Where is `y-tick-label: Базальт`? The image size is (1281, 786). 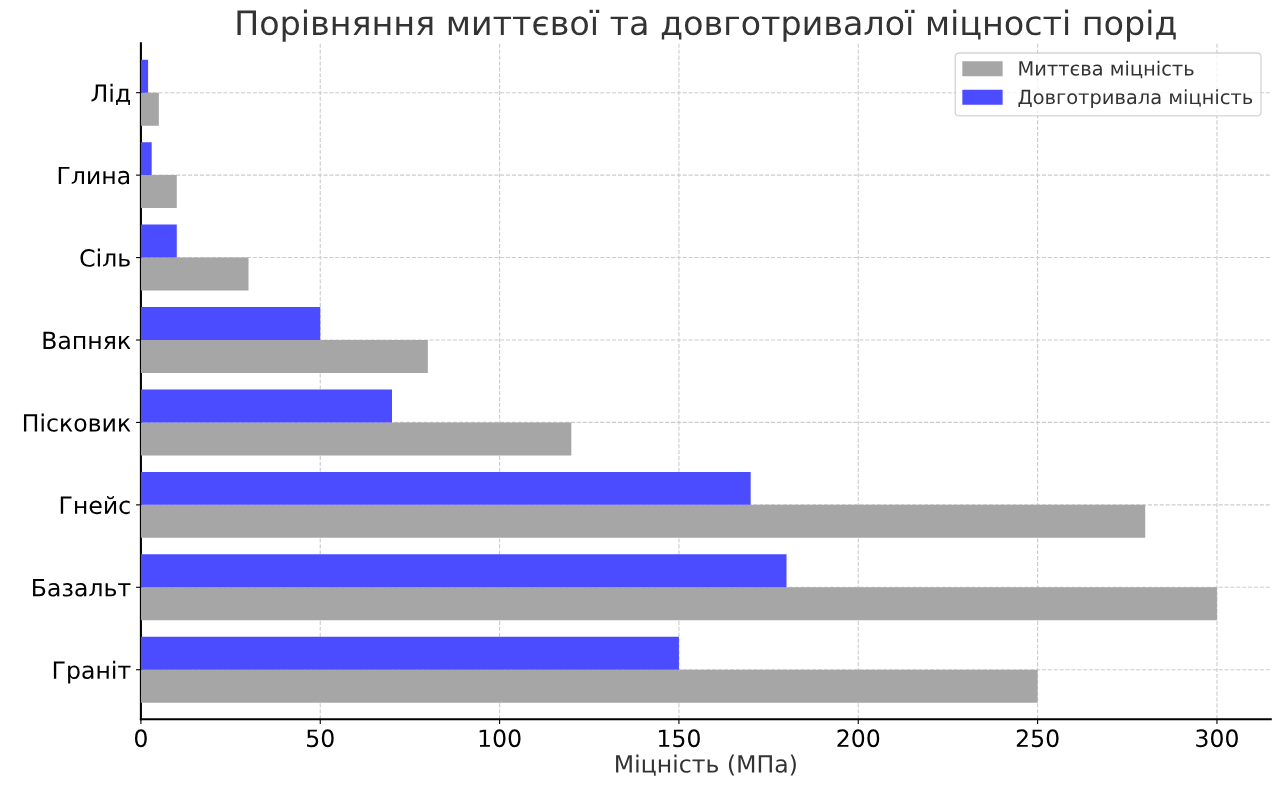
y-tick-label: Базальт is located at coordinates (82, 588).